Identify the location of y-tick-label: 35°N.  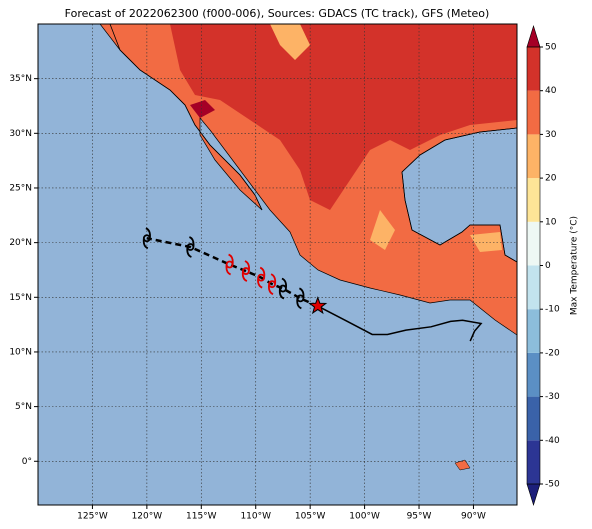
(20, 79).